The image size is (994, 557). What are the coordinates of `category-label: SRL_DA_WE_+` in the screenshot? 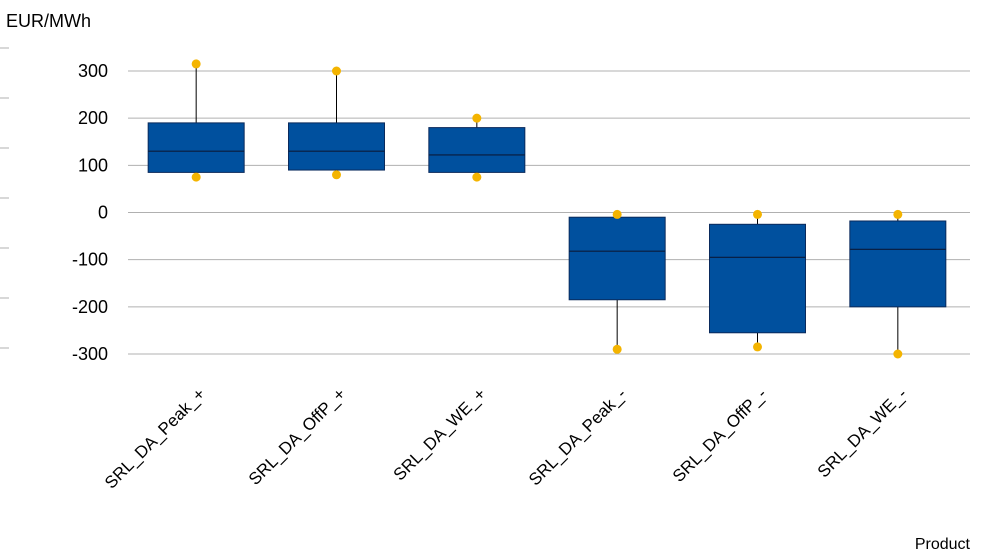 It's located at (440, 434).